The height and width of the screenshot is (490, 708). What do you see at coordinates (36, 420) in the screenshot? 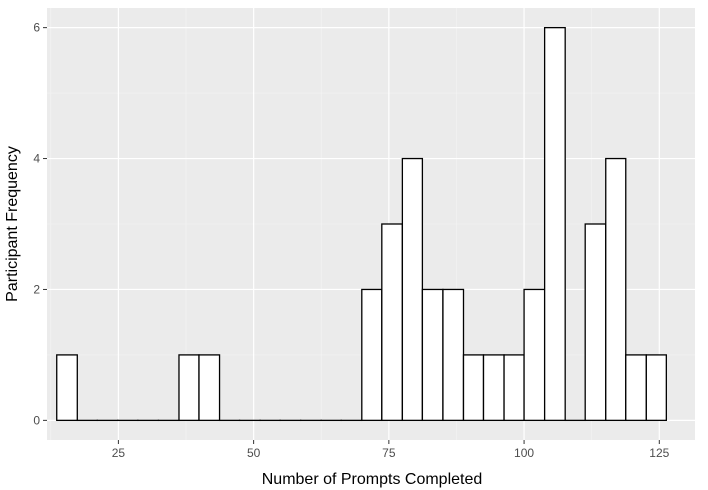
I see `y-tick-label: 0` at bounding box center [36, 420].